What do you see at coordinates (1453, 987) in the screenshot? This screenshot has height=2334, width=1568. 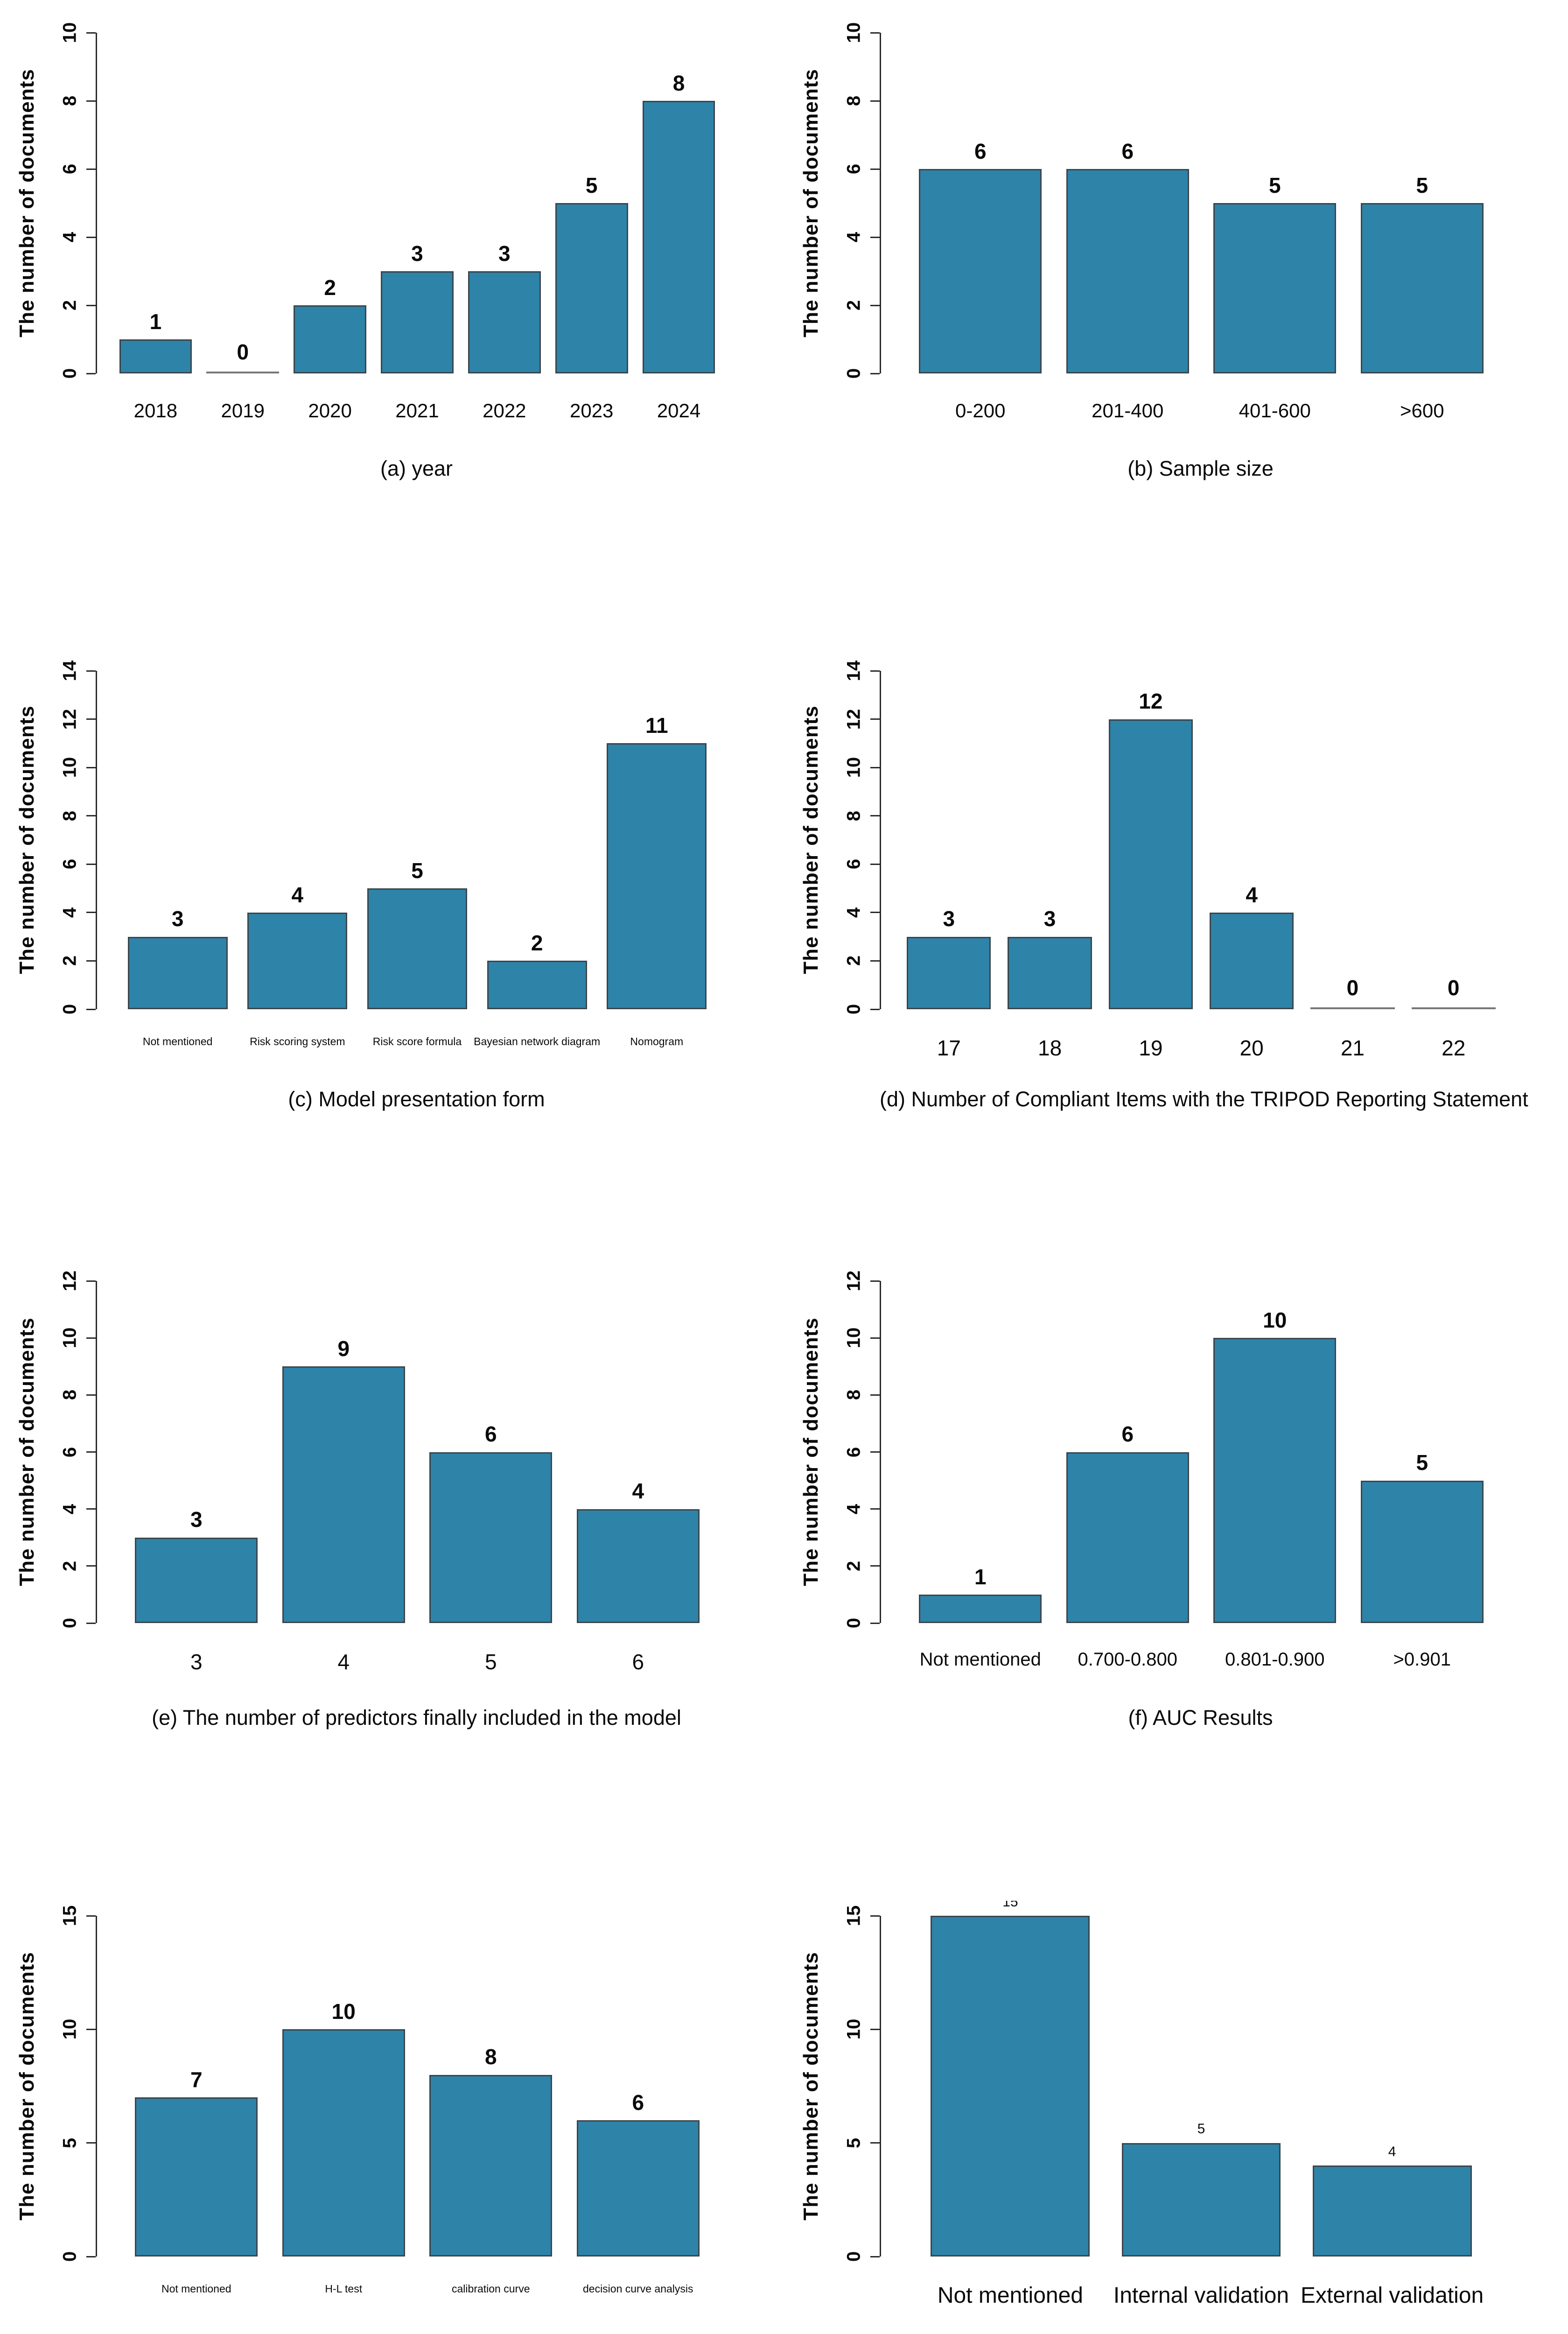 I see `bar-value-label: 0` at bounding box center [1453, 987].